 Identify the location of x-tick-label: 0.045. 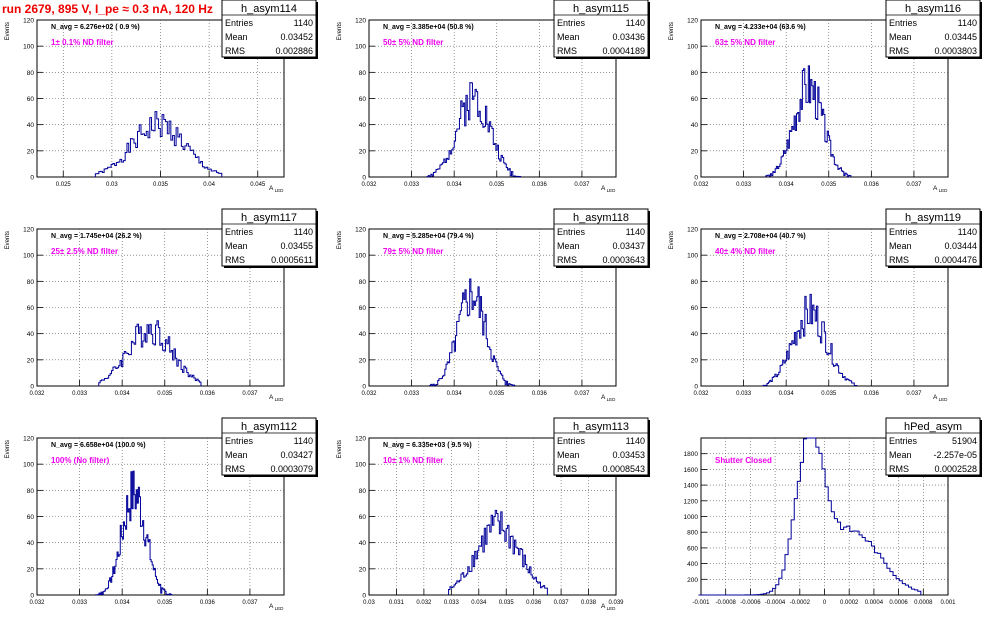
(258, 185).